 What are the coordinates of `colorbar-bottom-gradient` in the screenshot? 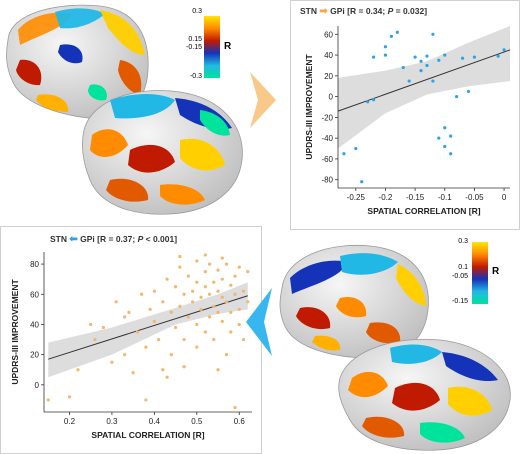 It's located at (480, 273).